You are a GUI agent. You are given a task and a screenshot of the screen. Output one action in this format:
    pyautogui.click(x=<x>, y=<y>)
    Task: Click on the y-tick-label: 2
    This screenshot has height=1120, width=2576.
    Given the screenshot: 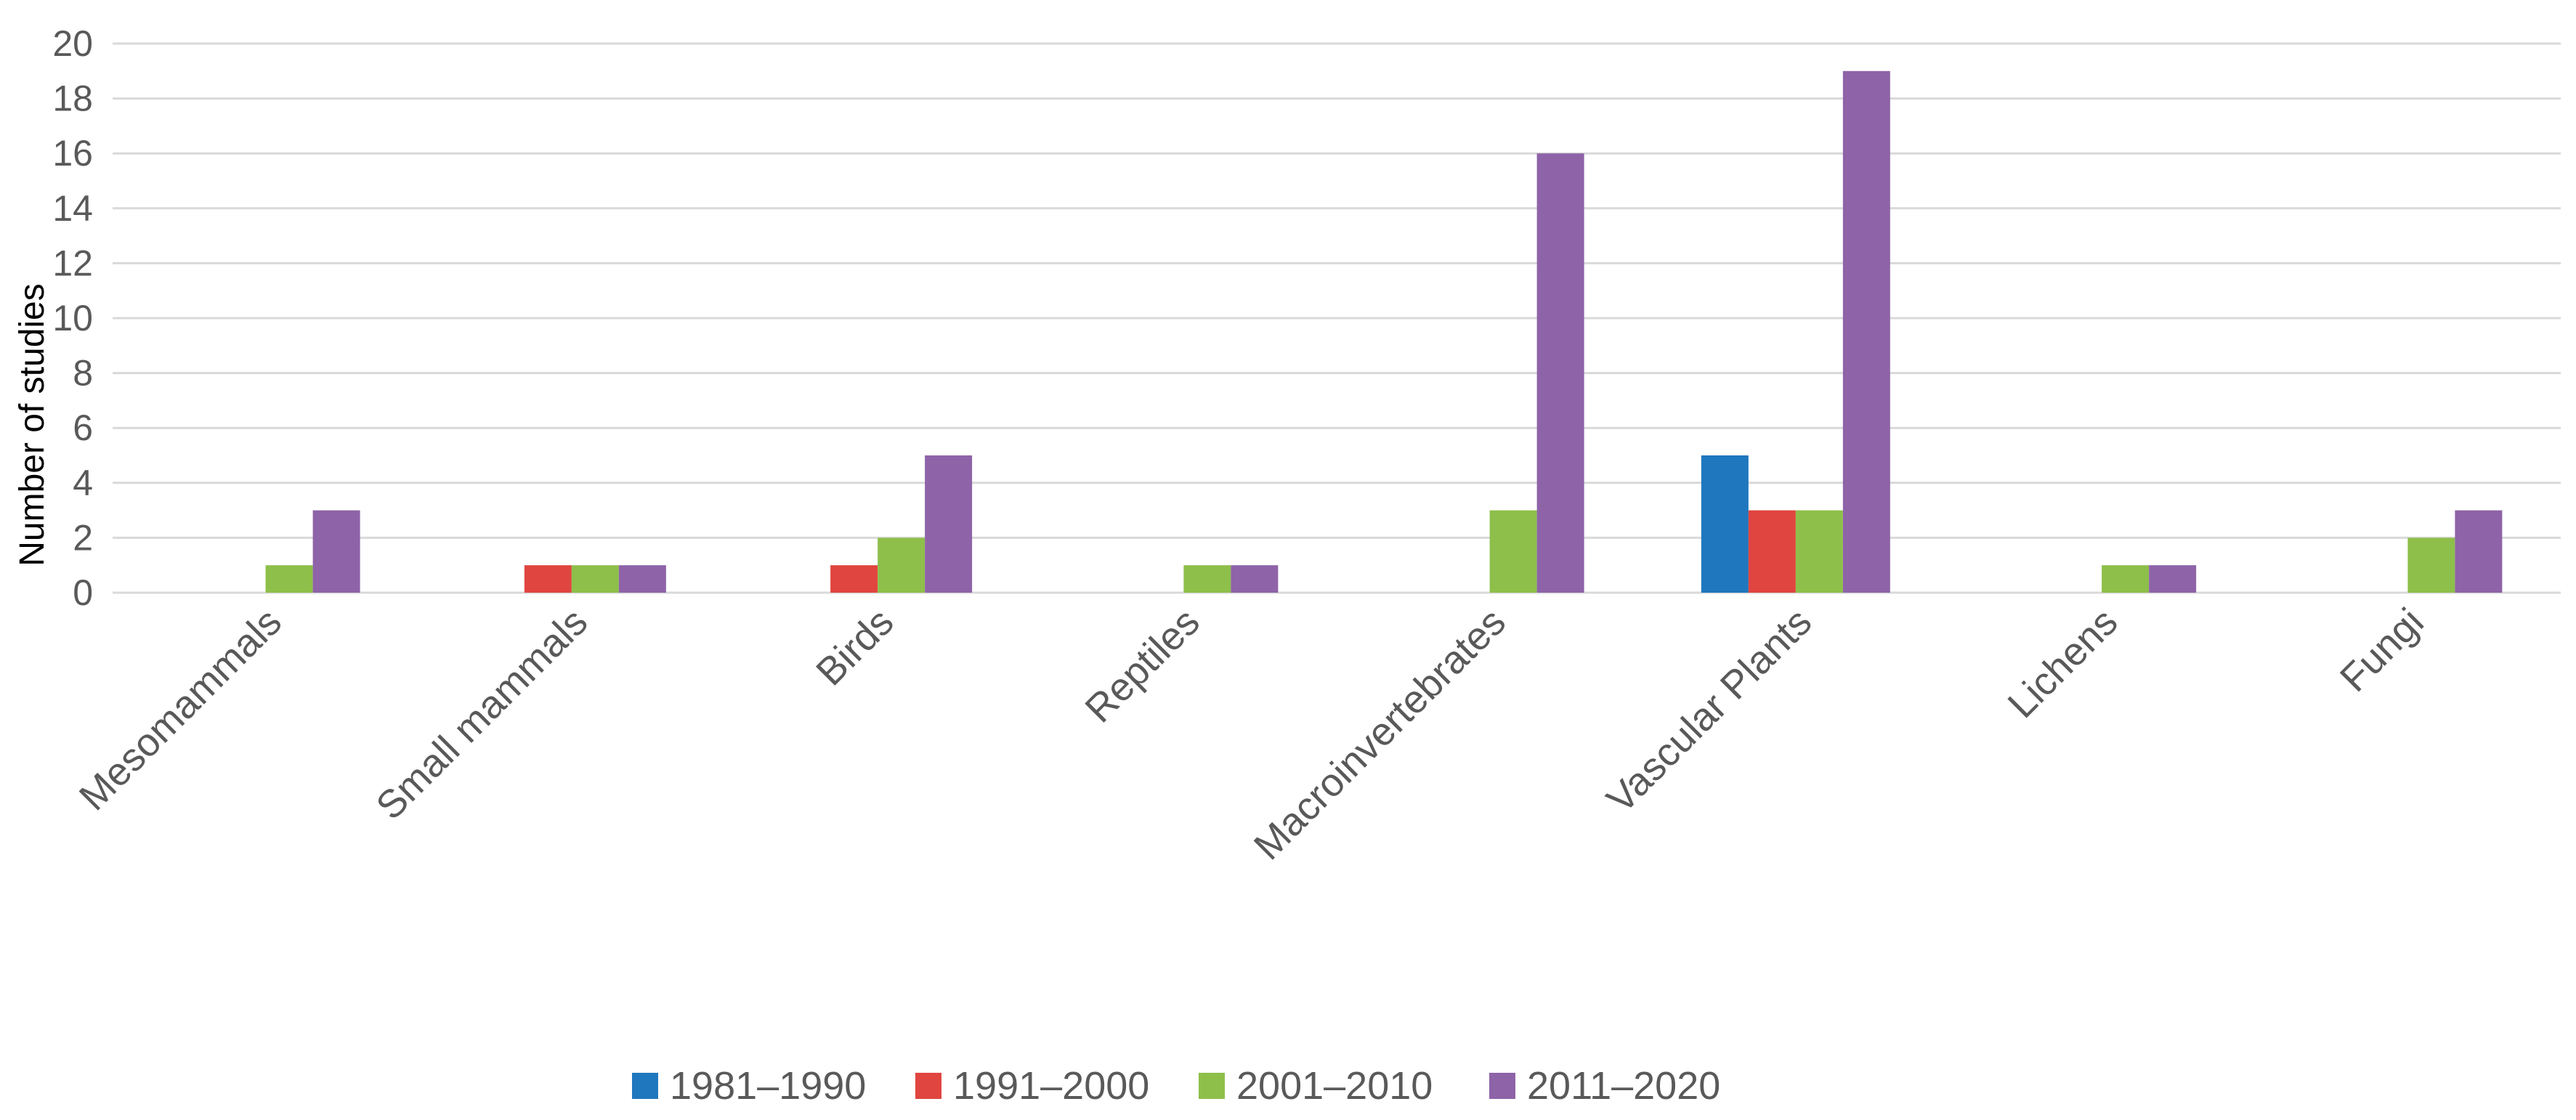 What is the action you would take?
    pyautogui.click(x=83, y=537)
    